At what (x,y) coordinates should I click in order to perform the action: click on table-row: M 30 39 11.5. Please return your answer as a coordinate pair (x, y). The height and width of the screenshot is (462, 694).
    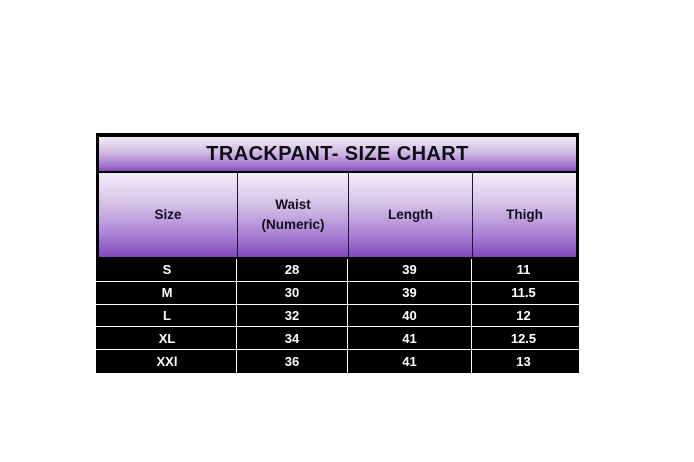
    Looking at the image, I should click on (337, 293).